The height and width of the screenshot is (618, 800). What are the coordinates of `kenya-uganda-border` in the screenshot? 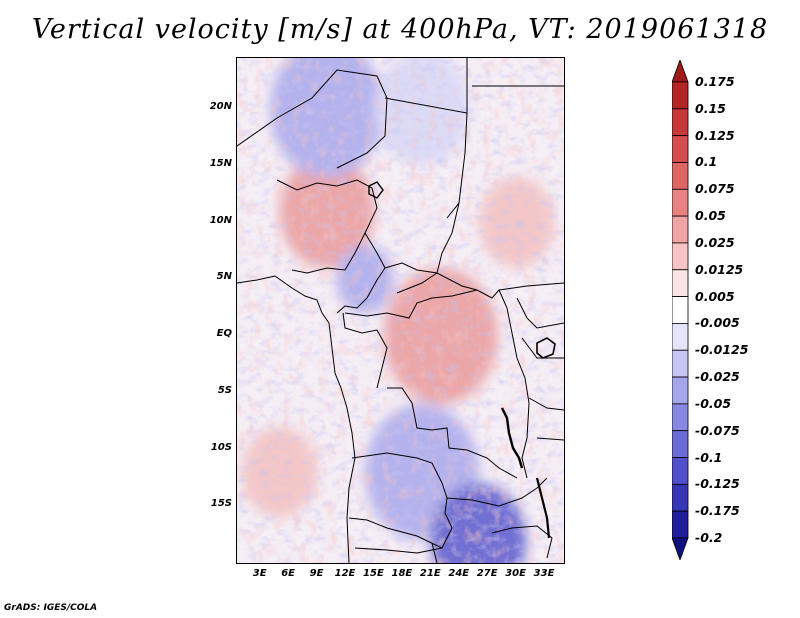 It's located at (540, 328).